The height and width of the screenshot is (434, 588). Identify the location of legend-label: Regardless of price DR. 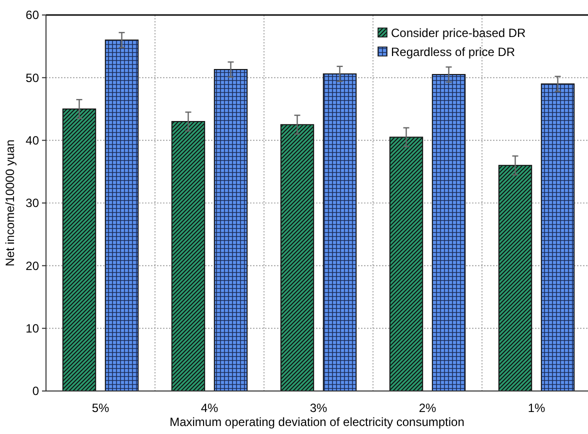
(453, 52).